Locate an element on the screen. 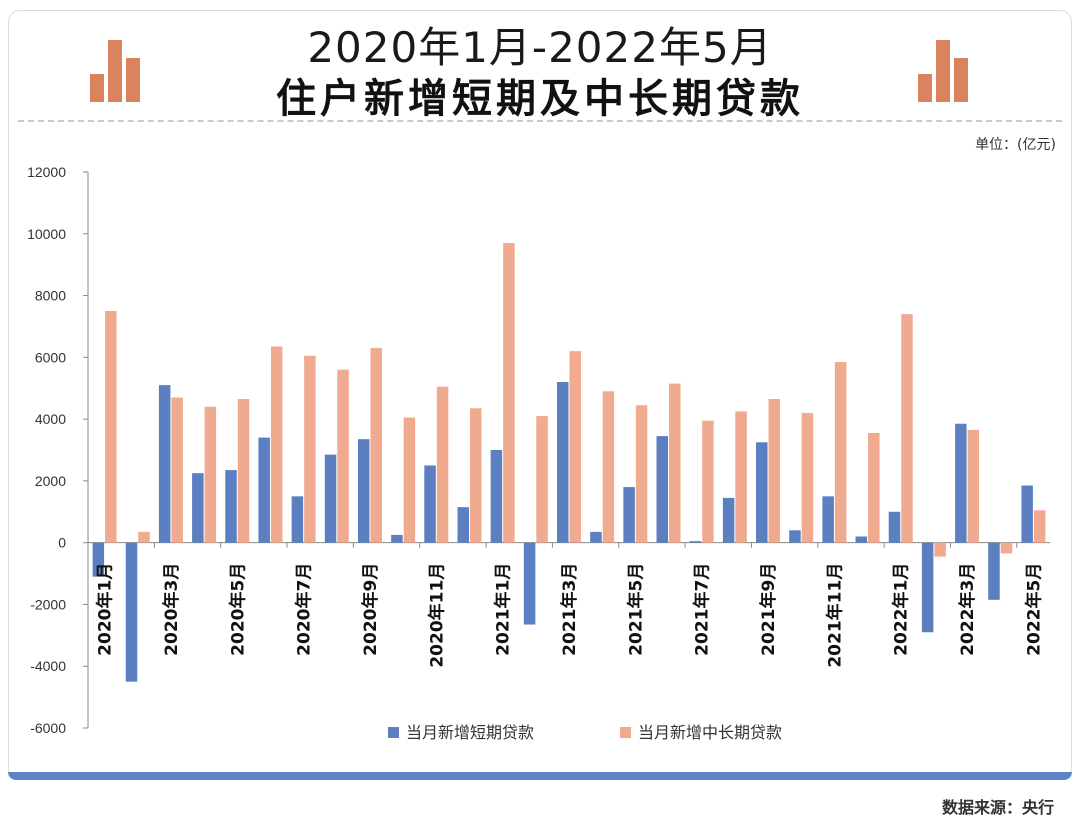  y-tick-label: -6000 is located at coordinates (48, 728).